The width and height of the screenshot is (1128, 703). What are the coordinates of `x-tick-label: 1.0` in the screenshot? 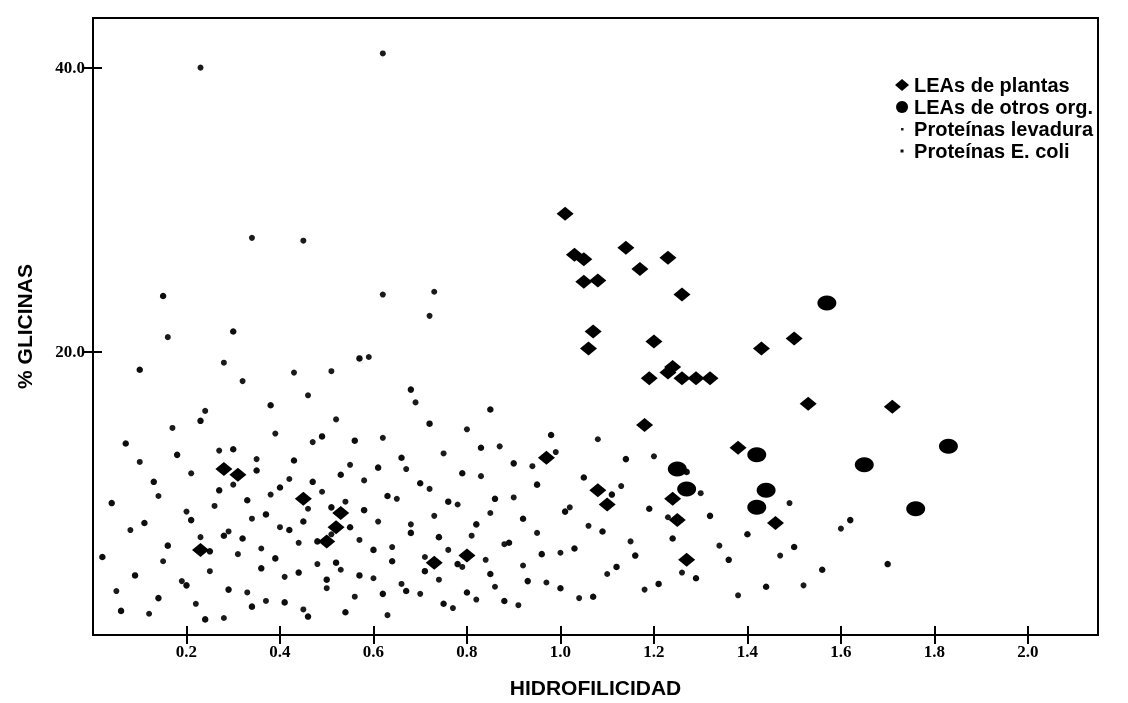 It's located at (560, 651).